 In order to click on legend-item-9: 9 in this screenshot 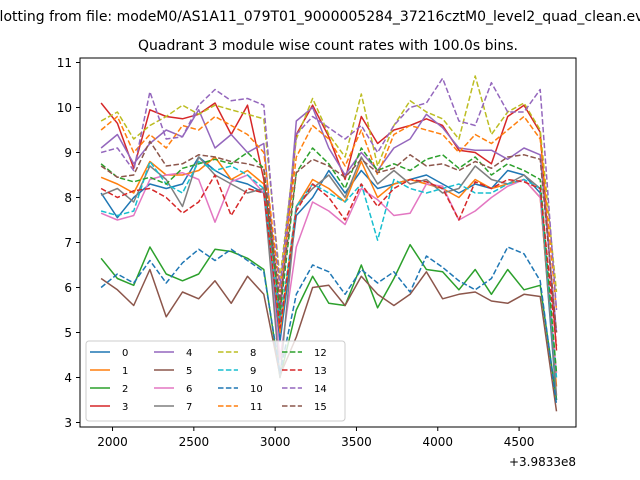, I will do `click(237, 371)`.